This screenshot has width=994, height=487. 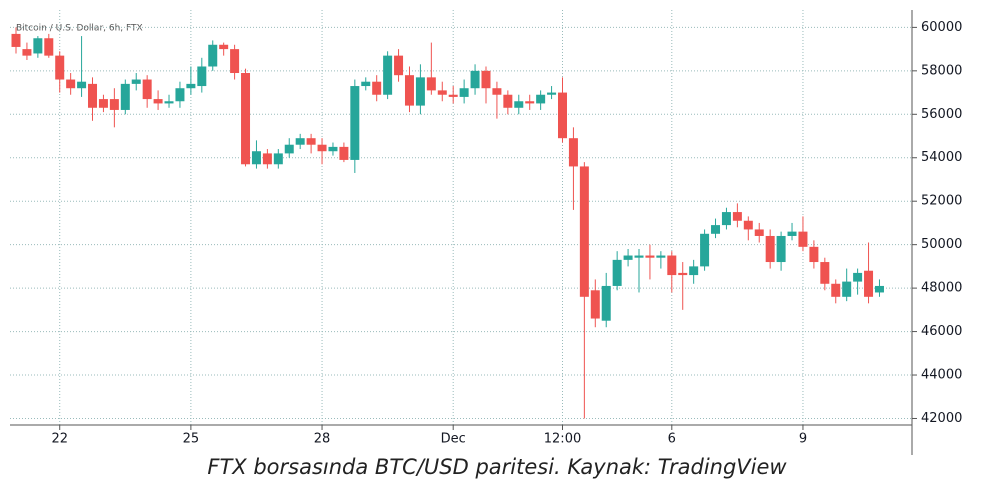 What do you see at coordinates (941, 201) in the screenshot?
I see `y-tick-label: 52000` at bounding box center [941, 201].